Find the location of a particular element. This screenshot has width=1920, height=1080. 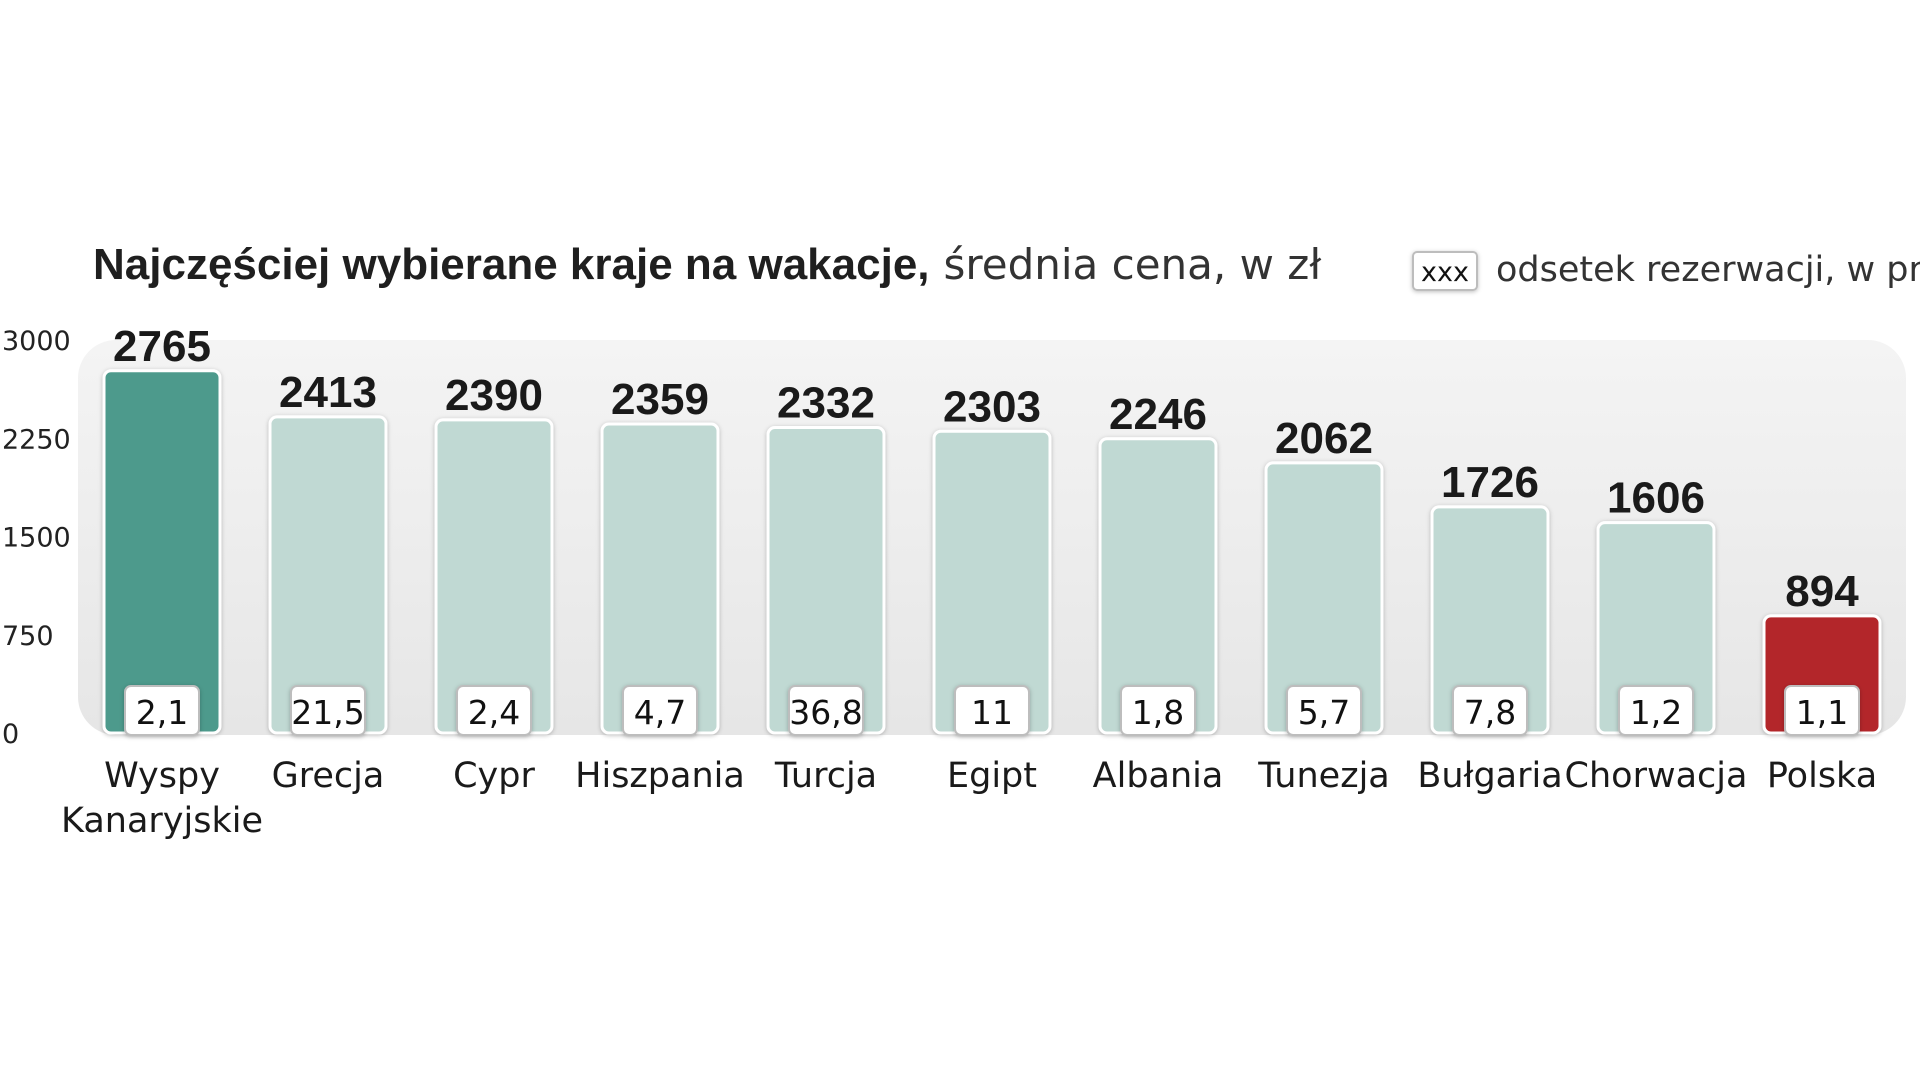

category-label: Albania is located at coordinates (1158, 776).